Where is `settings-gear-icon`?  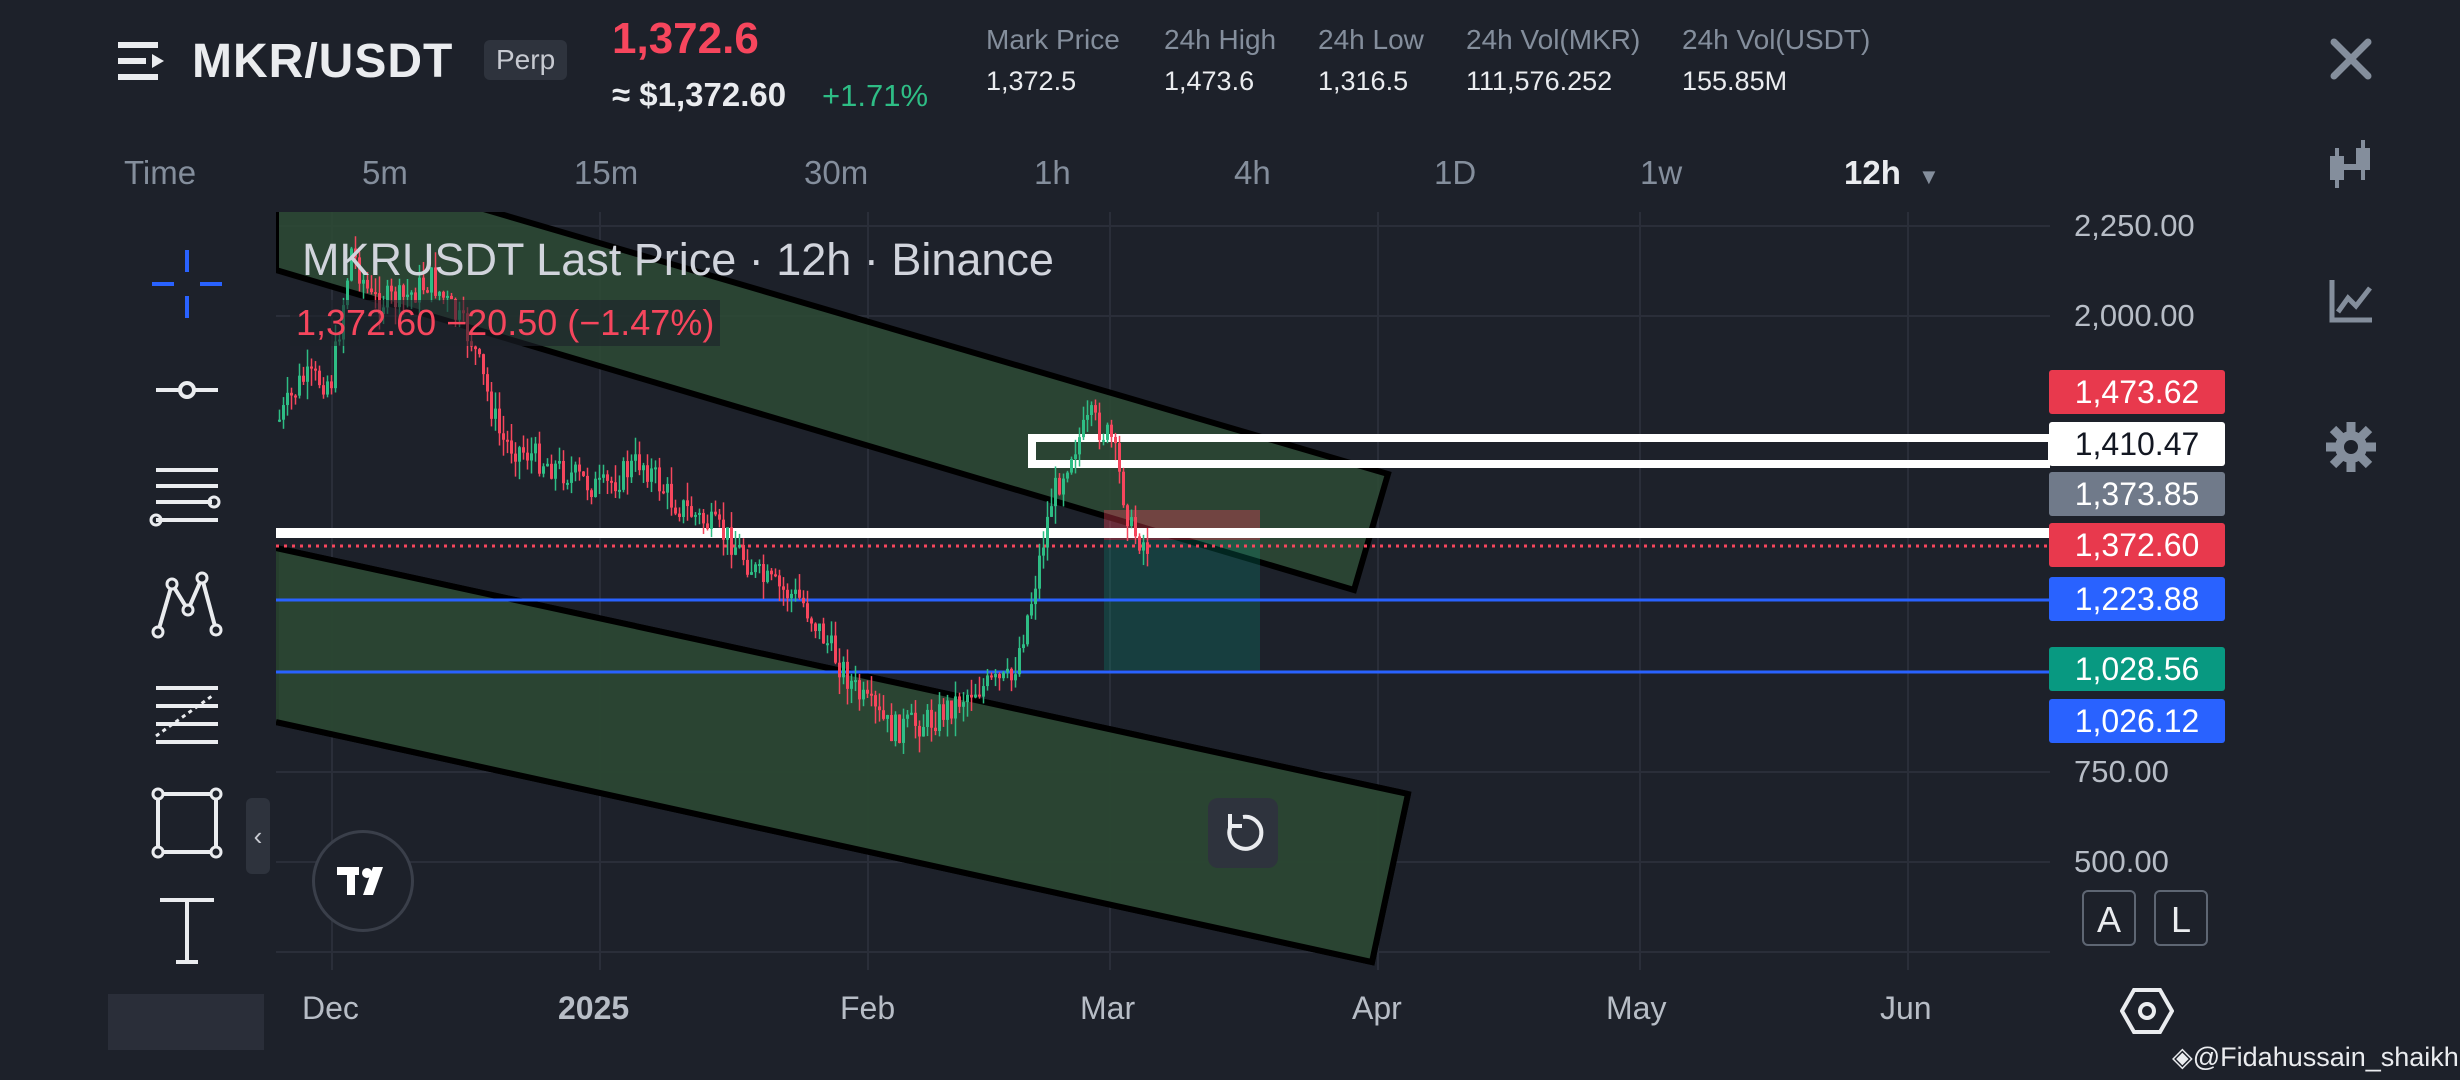 settings-gear-icon is located at coordinates (2351, 447).